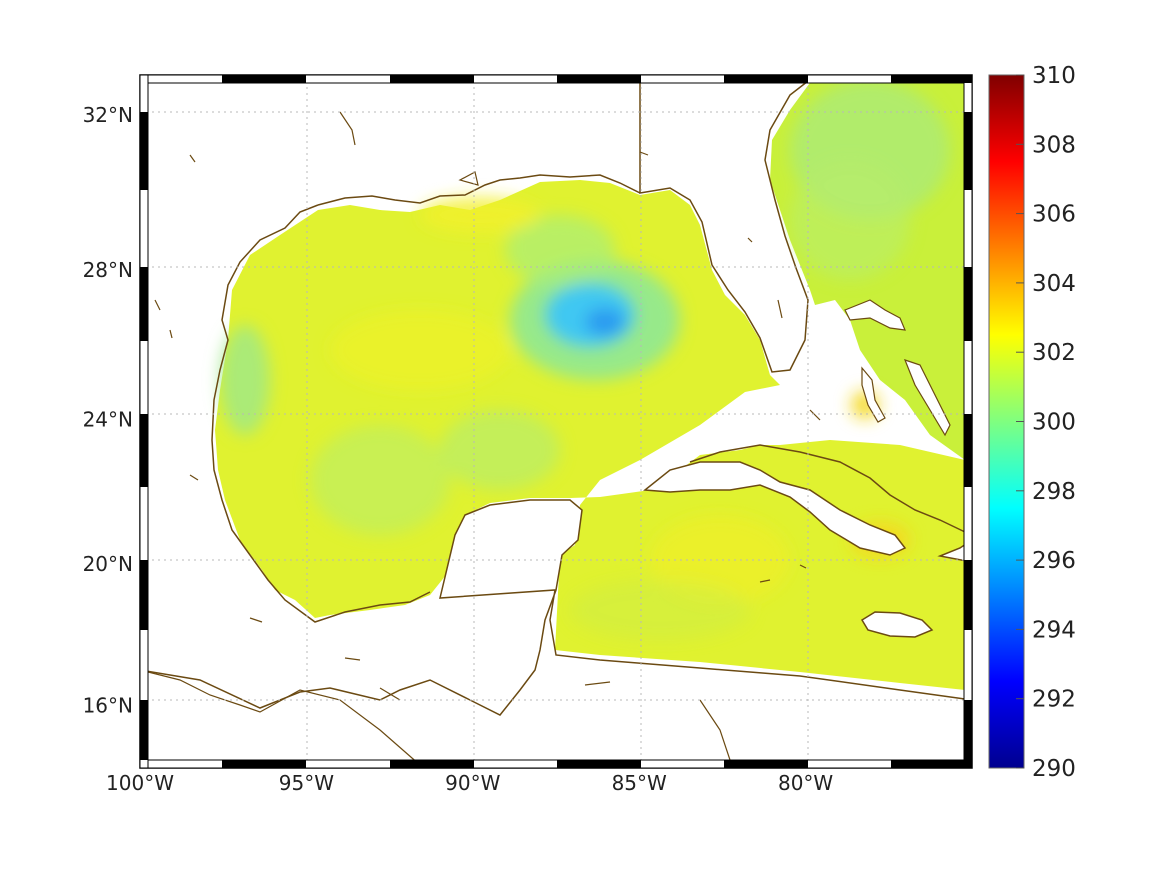 This screenshot has width=1167, height=875. Describe the element at coordinates (108, 419) in the screenshot. I see `lat-tick-label: 24°N` at that location.